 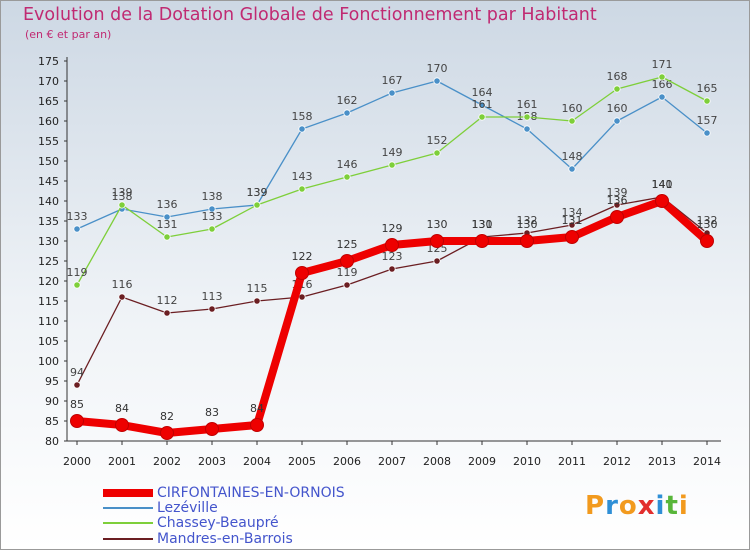 What do you see at coordinates (48, 161) in the screenshot?
I see `y-tick-label: 150` at bounding box center [48, 161].